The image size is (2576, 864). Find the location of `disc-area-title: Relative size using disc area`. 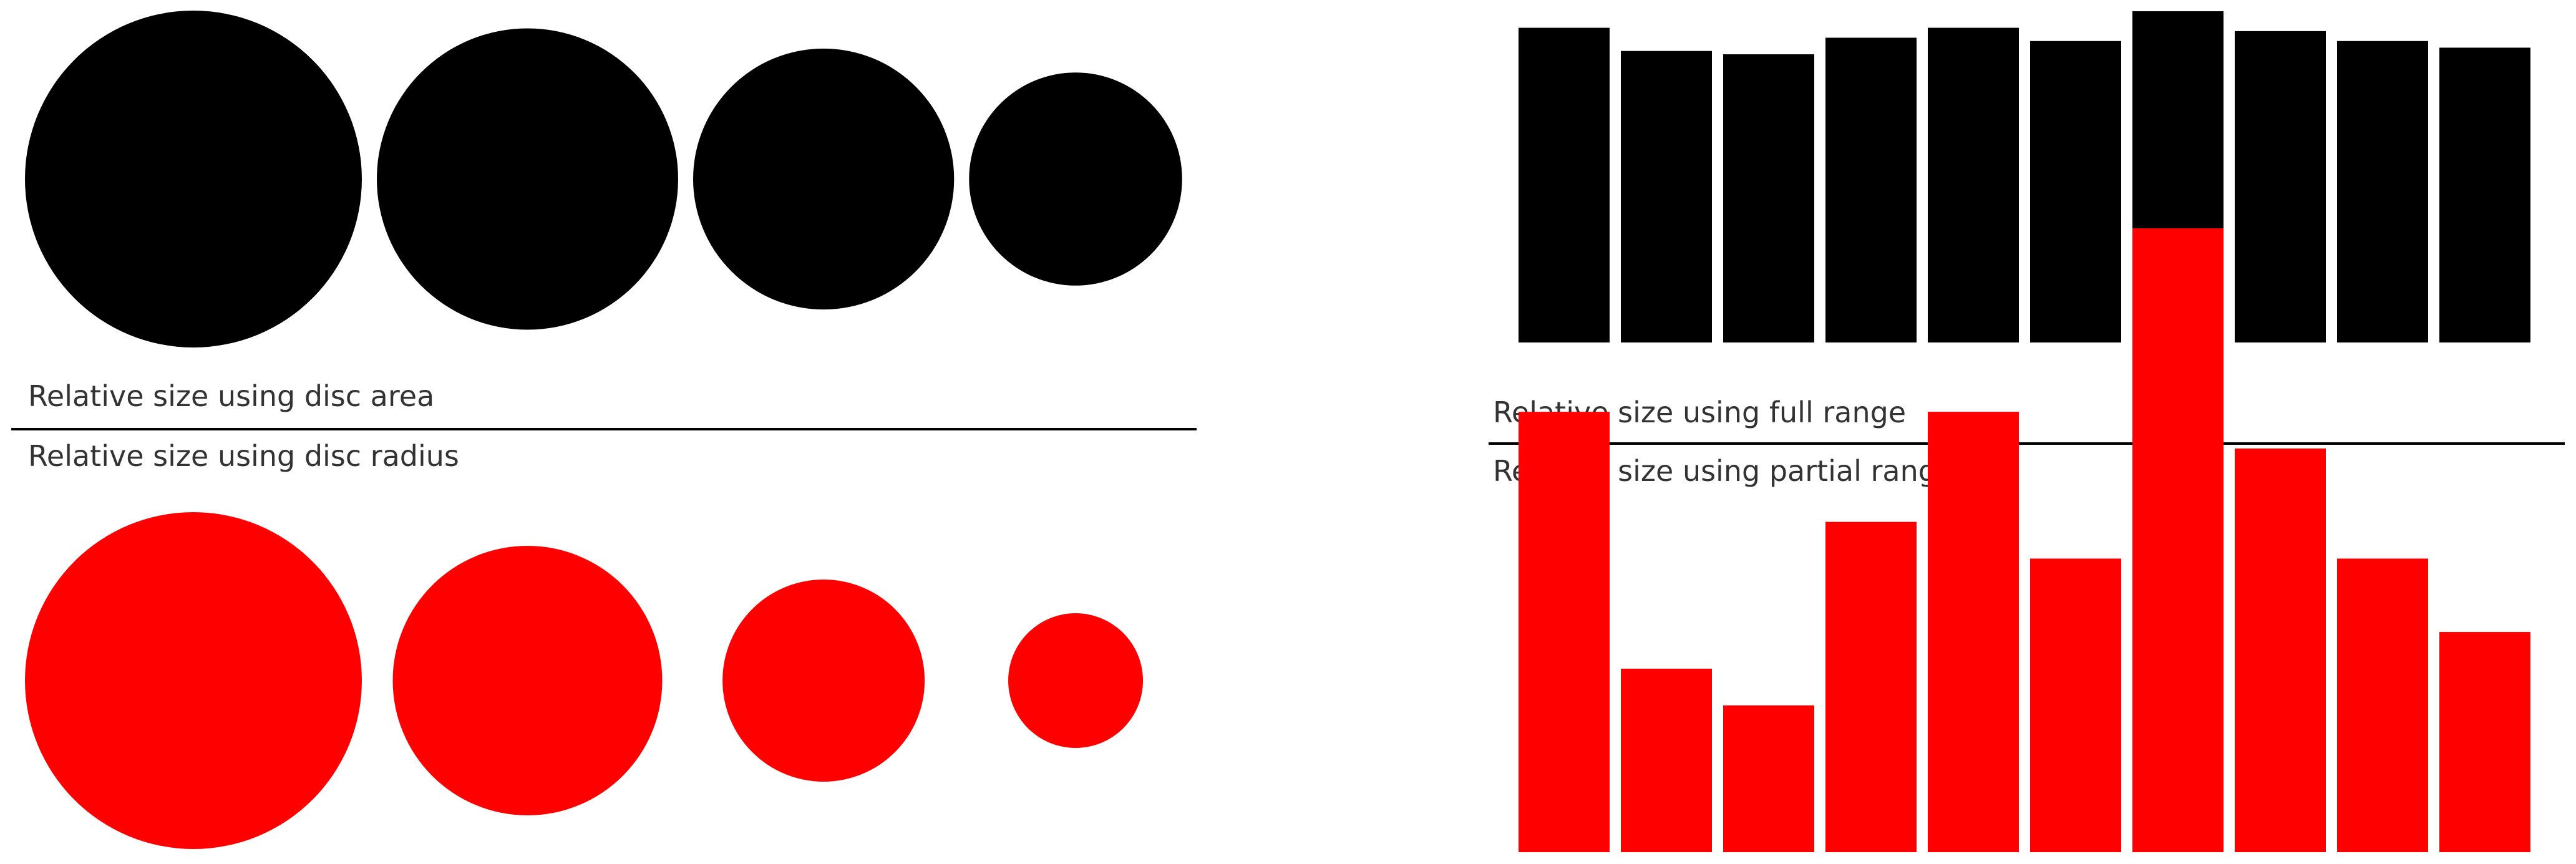

disc-area-title: Relative size using disc area is located at coordinates (231, 396).